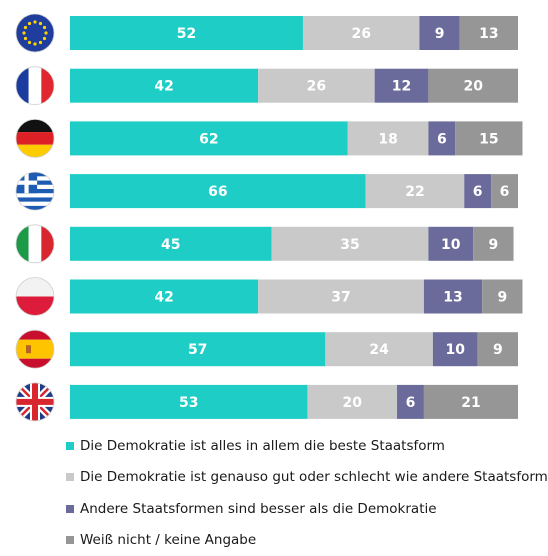  Describe the element at coordinates (208, 139) in the screenshot. I see `data-label-beste-2: 62` at that location.